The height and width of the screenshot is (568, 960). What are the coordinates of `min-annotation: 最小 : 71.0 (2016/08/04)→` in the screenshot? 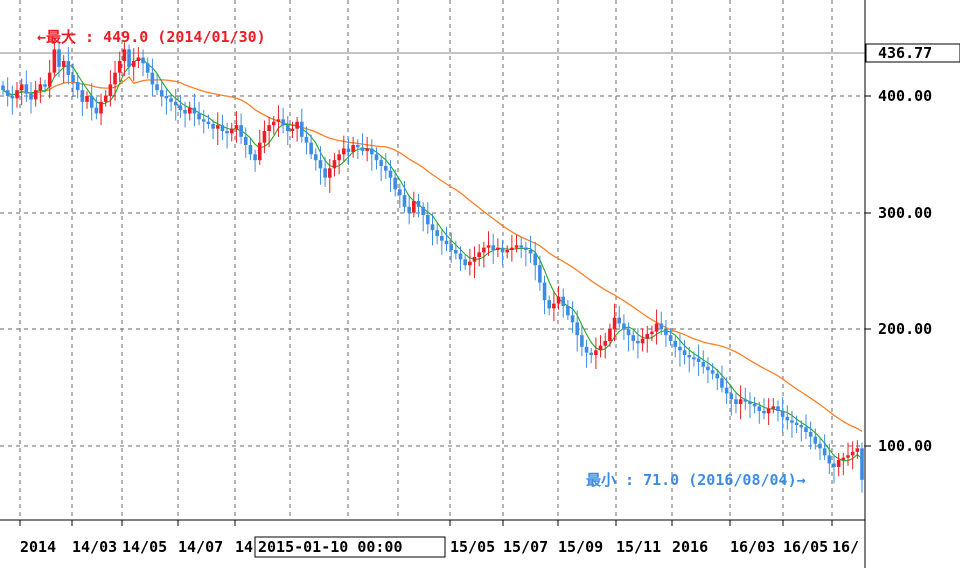 It's located at (696, 480).